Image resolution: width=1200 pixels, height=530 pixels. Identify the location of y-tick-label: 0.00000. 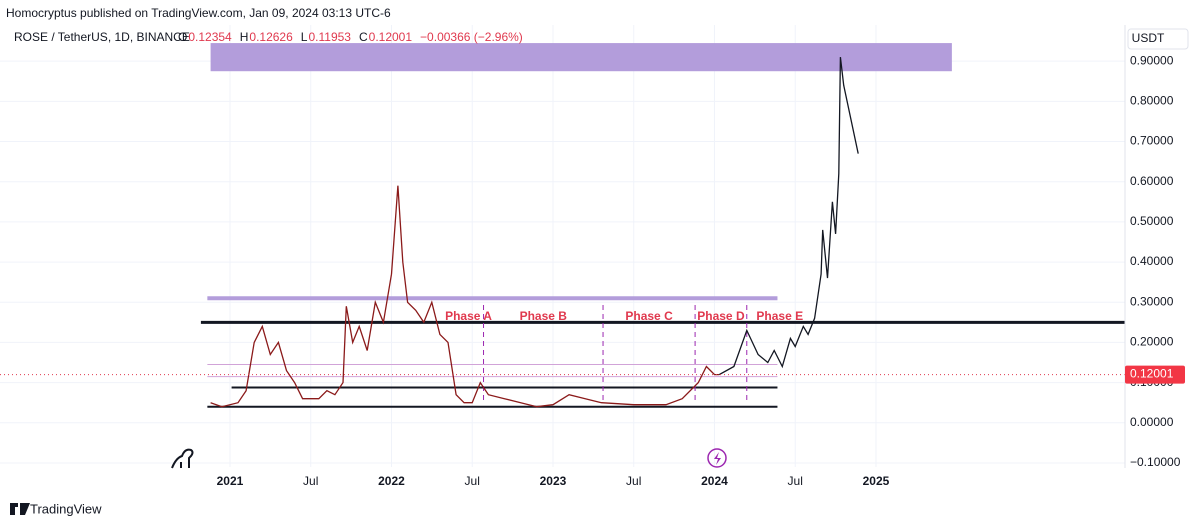
(1152, 422).